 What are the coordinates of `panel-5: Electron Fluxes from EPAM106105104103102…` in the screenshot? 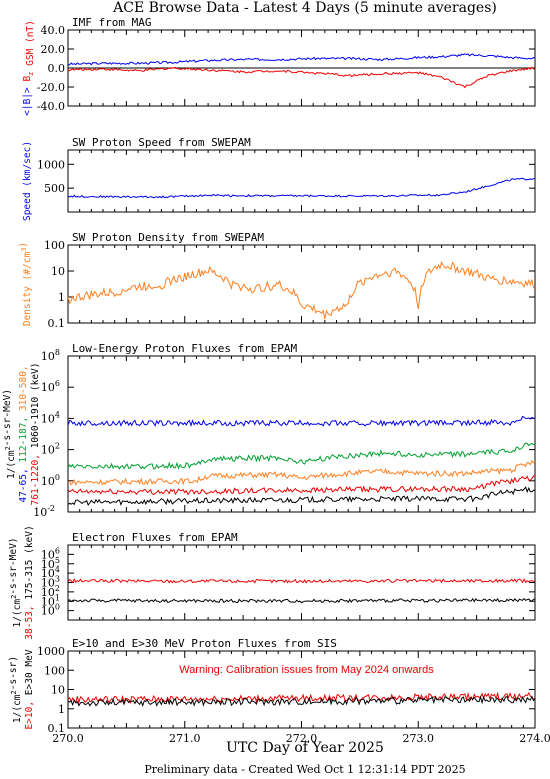 It's located at (272, 582).